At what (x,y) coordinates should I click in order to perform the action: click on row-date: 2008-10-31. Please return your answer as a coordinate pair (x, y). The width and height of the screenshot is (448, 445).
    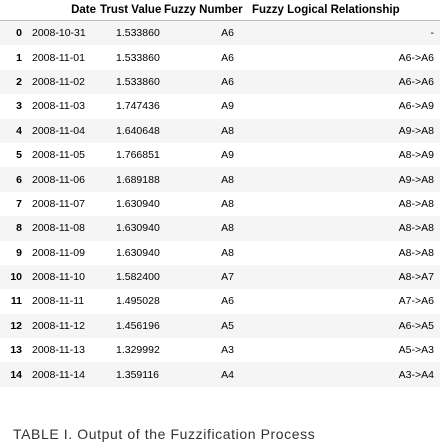
    Looking at the image, I should click on (64, 33).